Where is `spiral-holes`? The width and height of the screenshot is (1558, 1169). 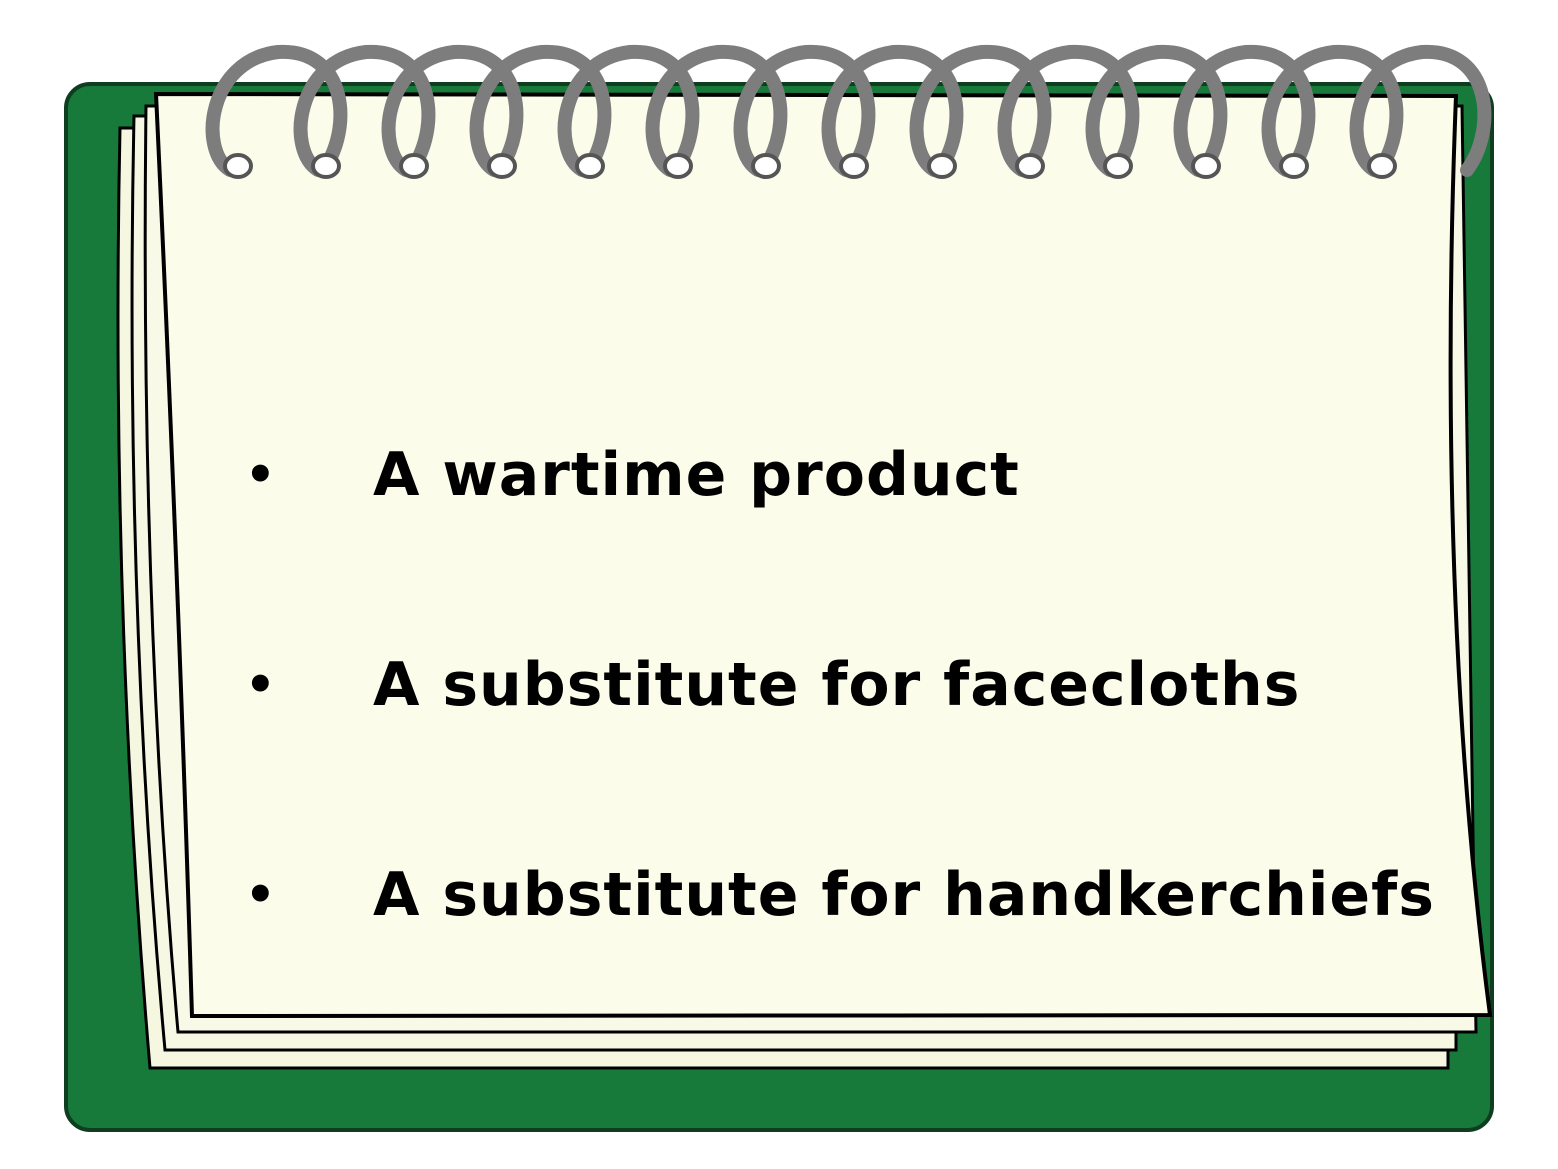 spiral-holes is located at coordinates (810, 166).